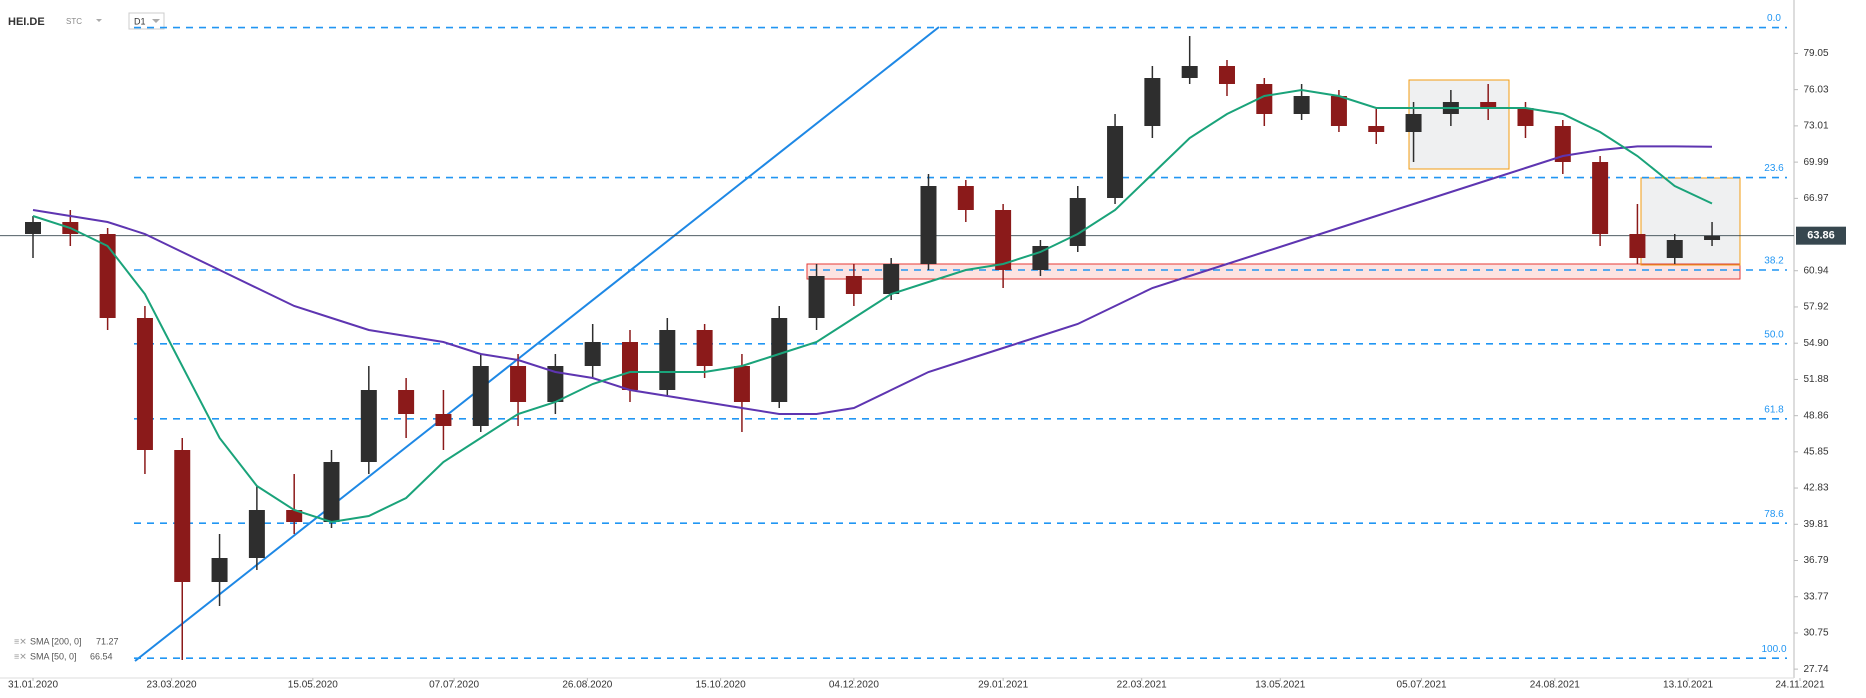  Describe the element at coordinates (1815, 198) in the screenshot. I see `y-tick-label: 66.97` at that location.